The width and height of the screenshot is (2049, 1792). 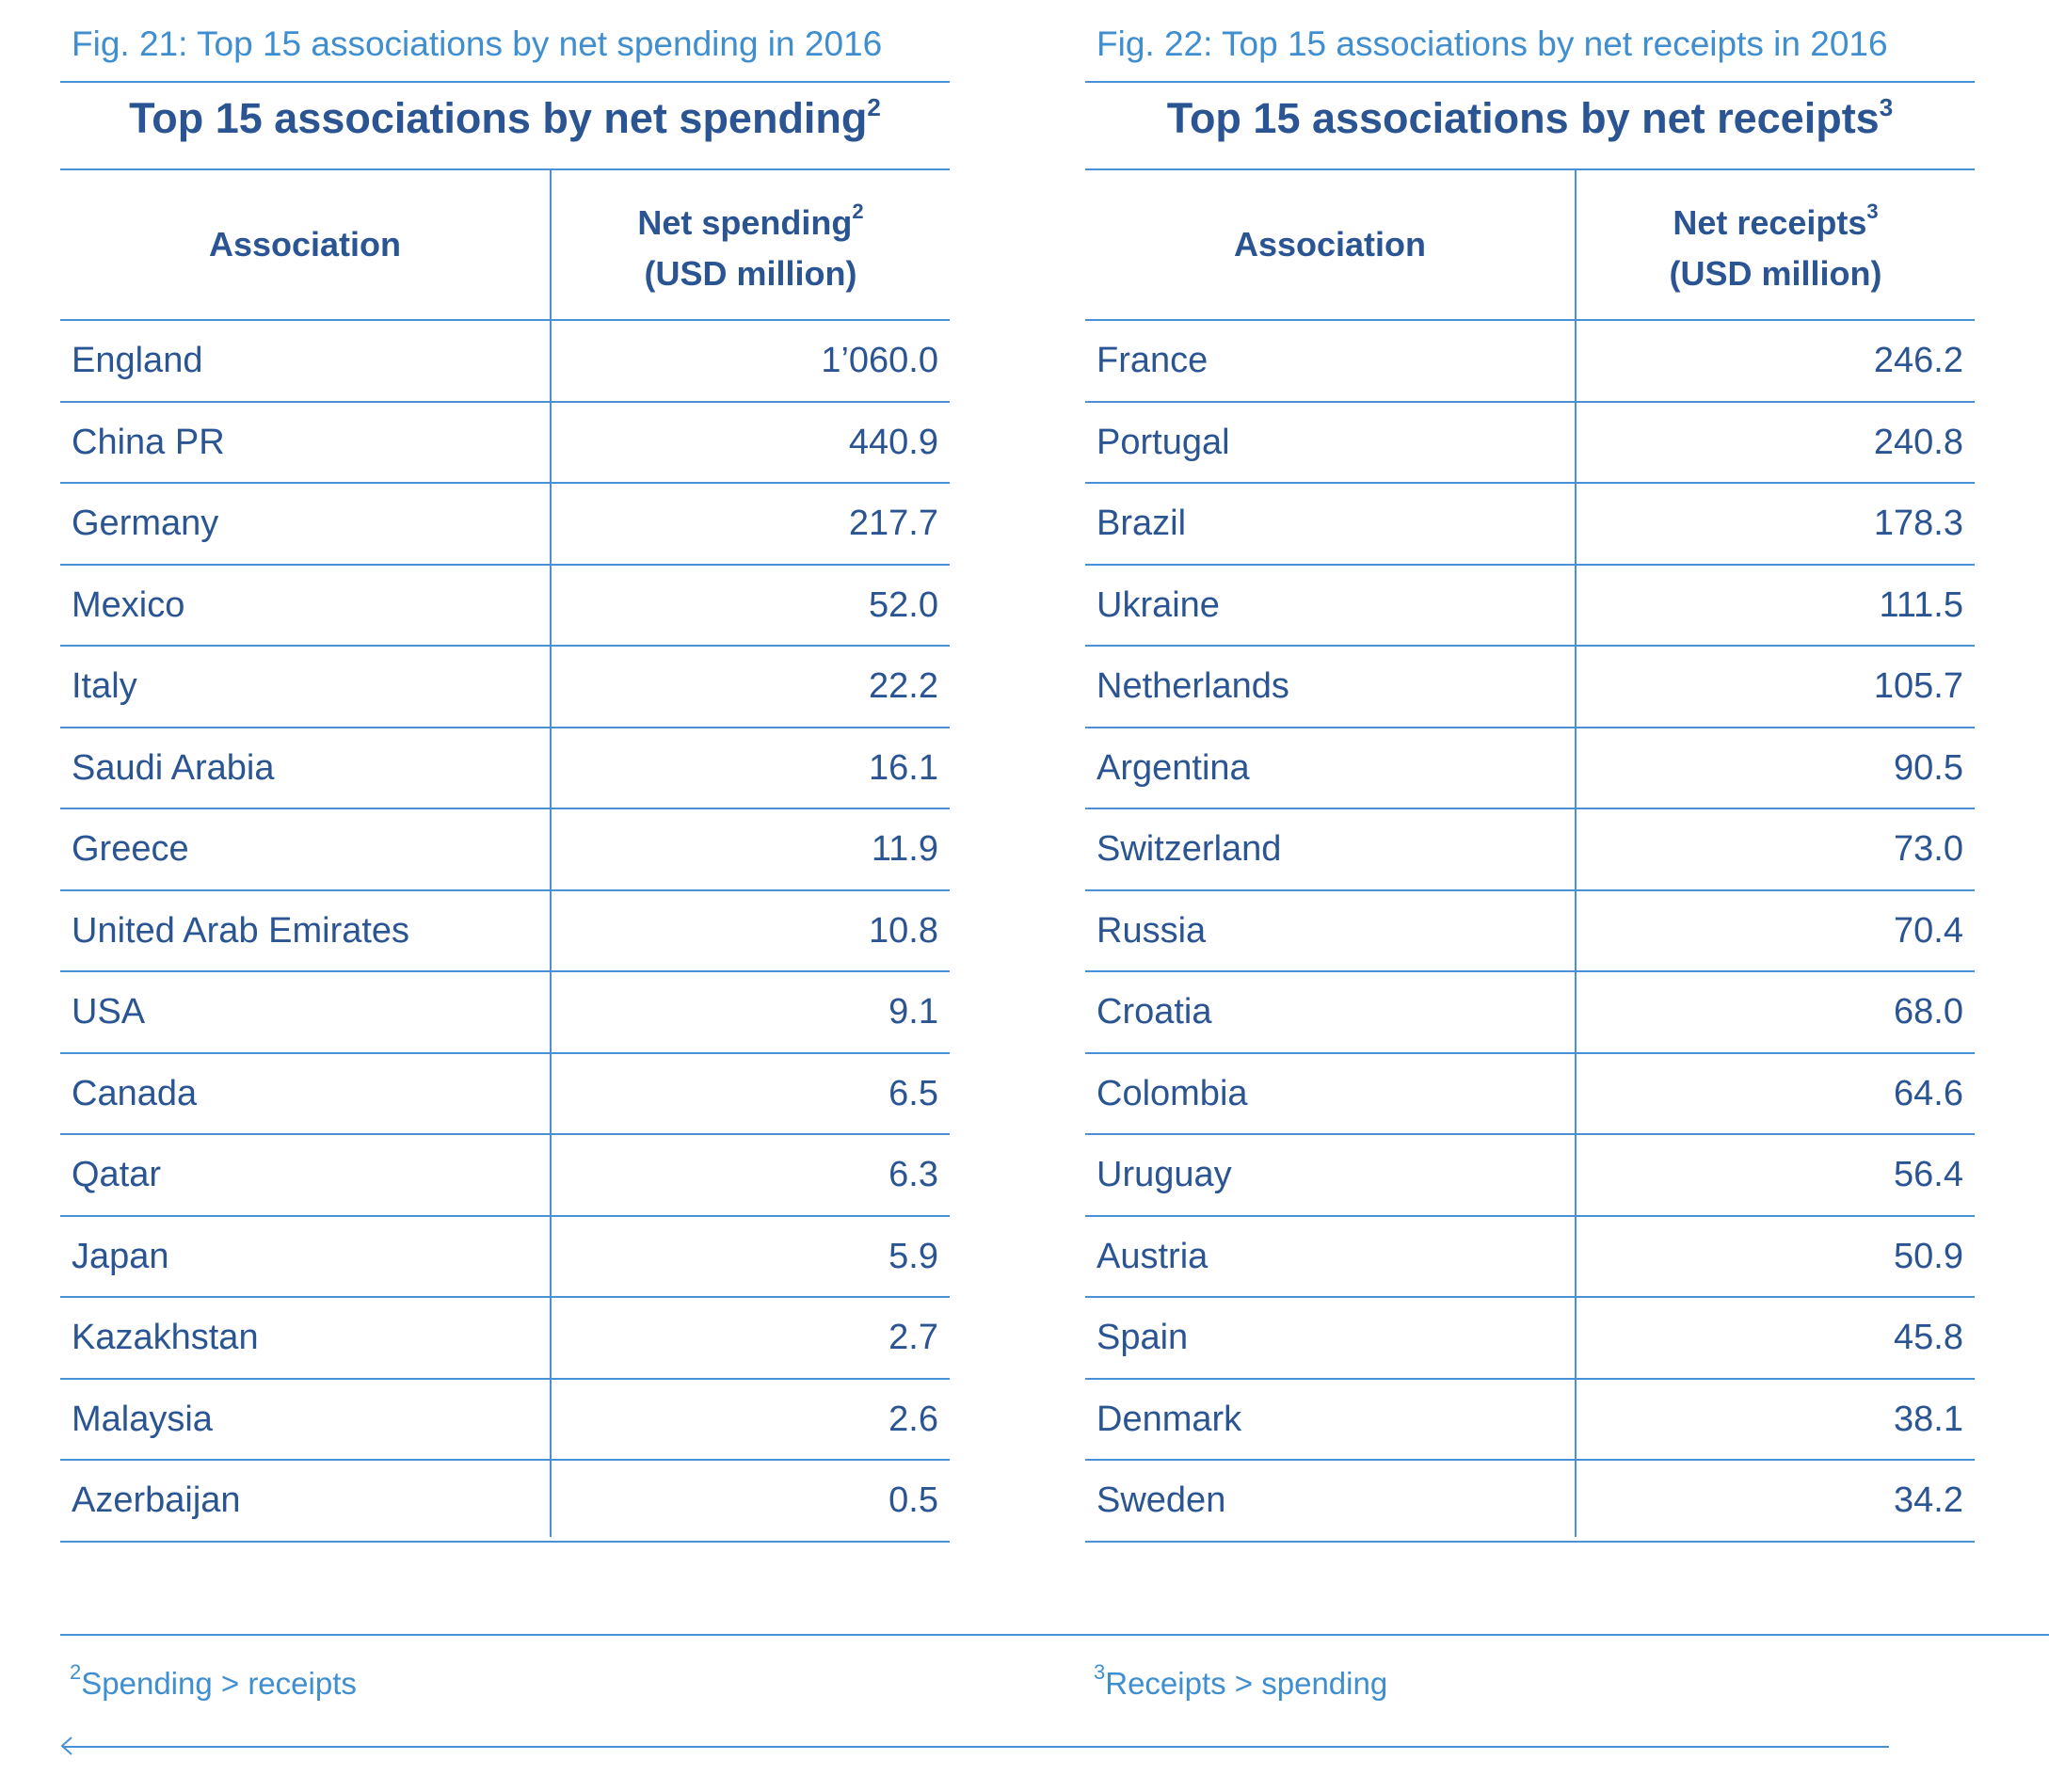 I want to click on table-title: Top 15 associations by net spending2, so click(x=505, y=118).